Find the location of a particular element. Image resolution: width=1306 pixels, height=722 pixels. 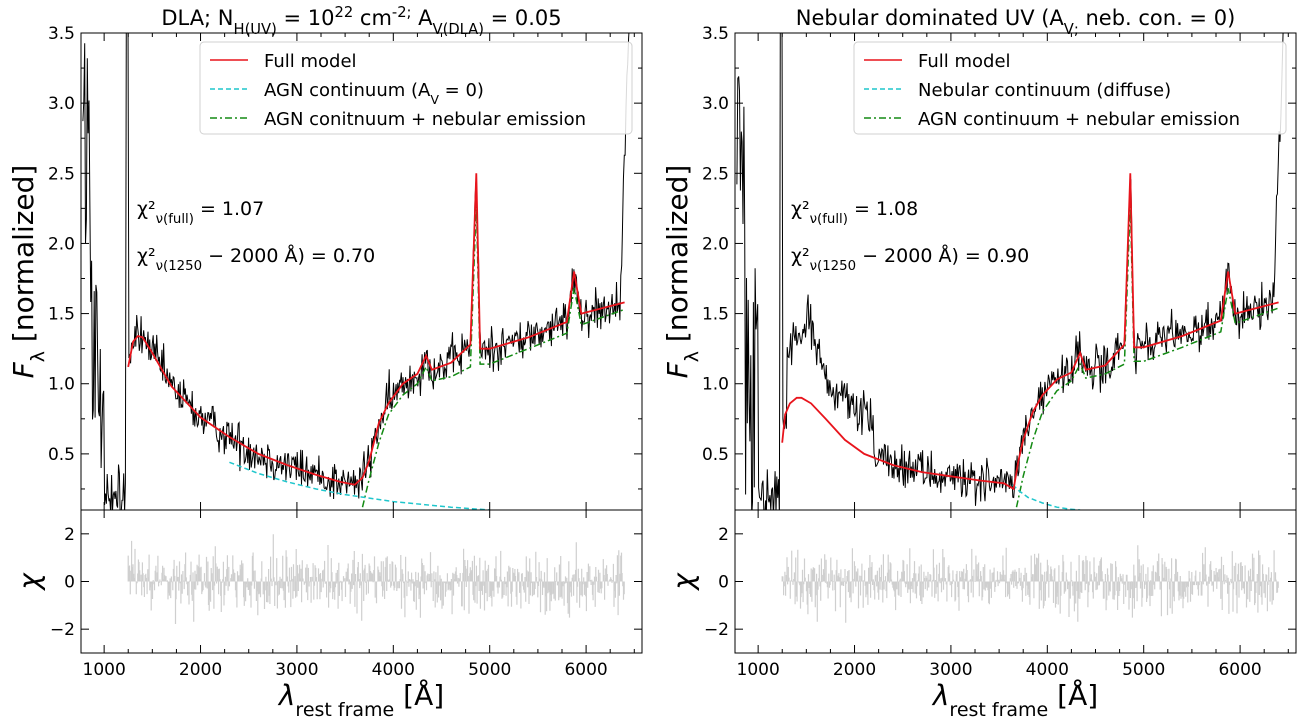

chi-square-range-annotation: χ²ν(1250 − 2000 Å) = 0.70 is located at coordinates (256, 259).